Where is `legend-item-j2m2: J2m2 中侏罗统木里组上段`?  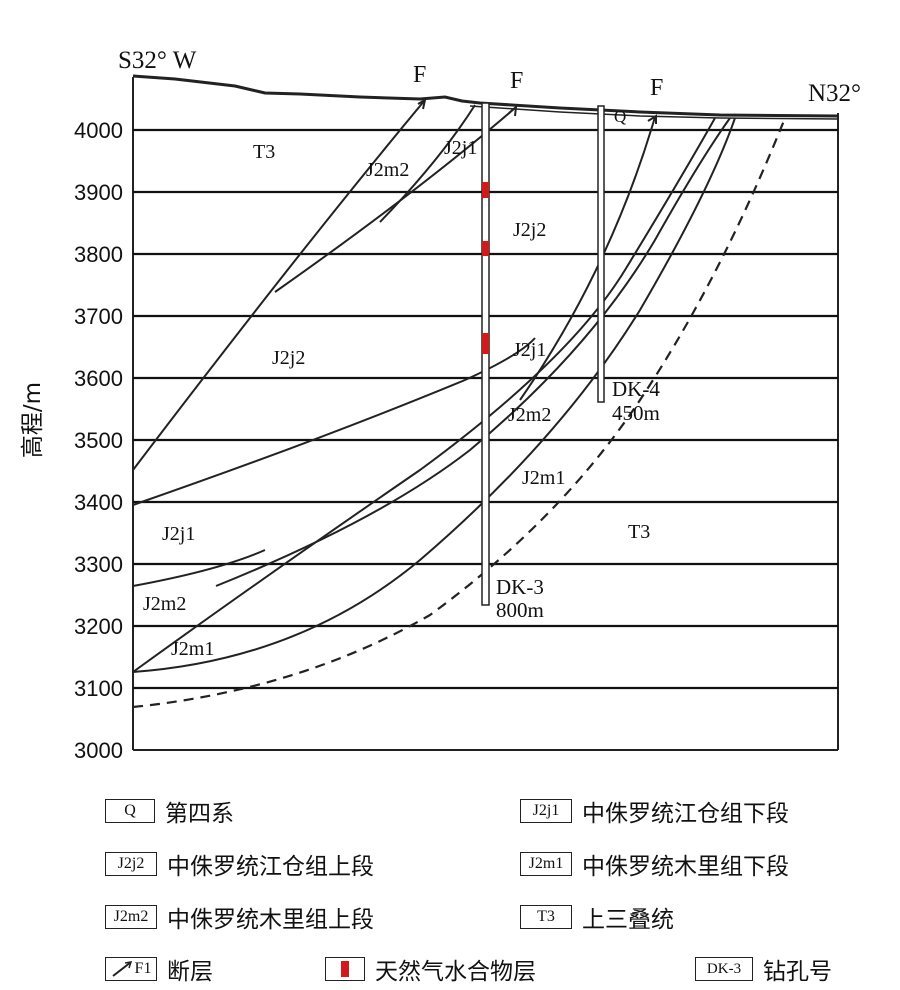
legend-item-j2m2: J2m2 中侏罗统木里组上段 is located at coordinates (239, 917).